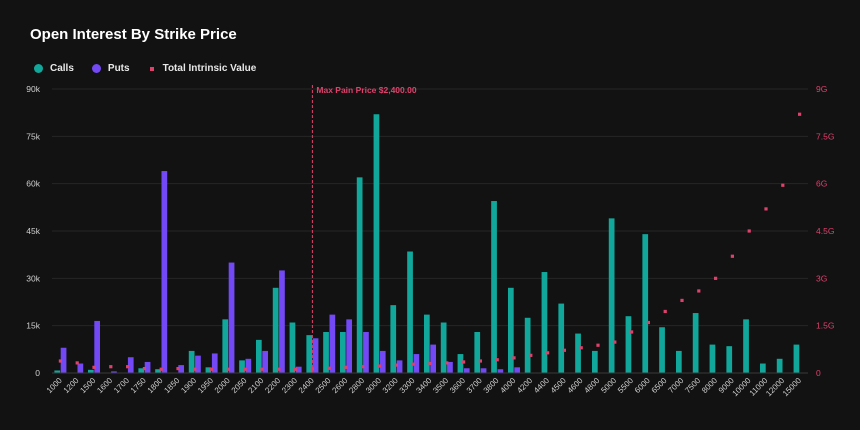  What do you see at coordinates (591, 385) in the screenshot?
I see `x-tick-label: 4800` at bounding box center [591, 385].